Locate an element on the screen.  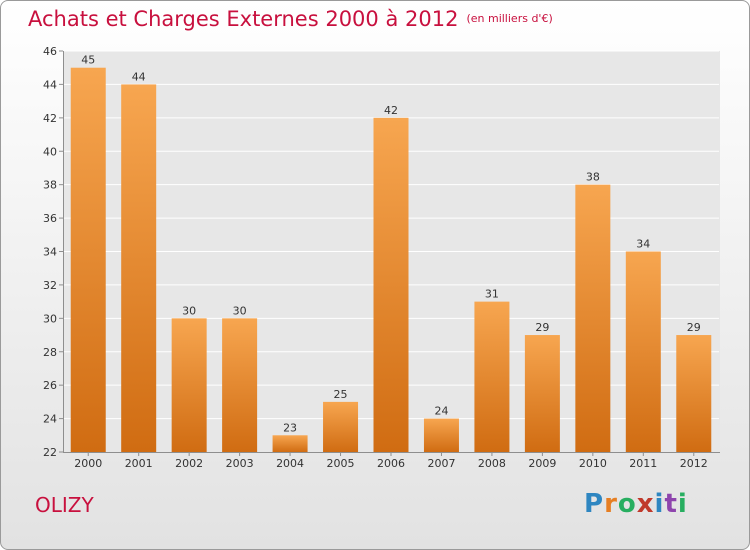
logo-letter: r is located at coordinates (611, 504).